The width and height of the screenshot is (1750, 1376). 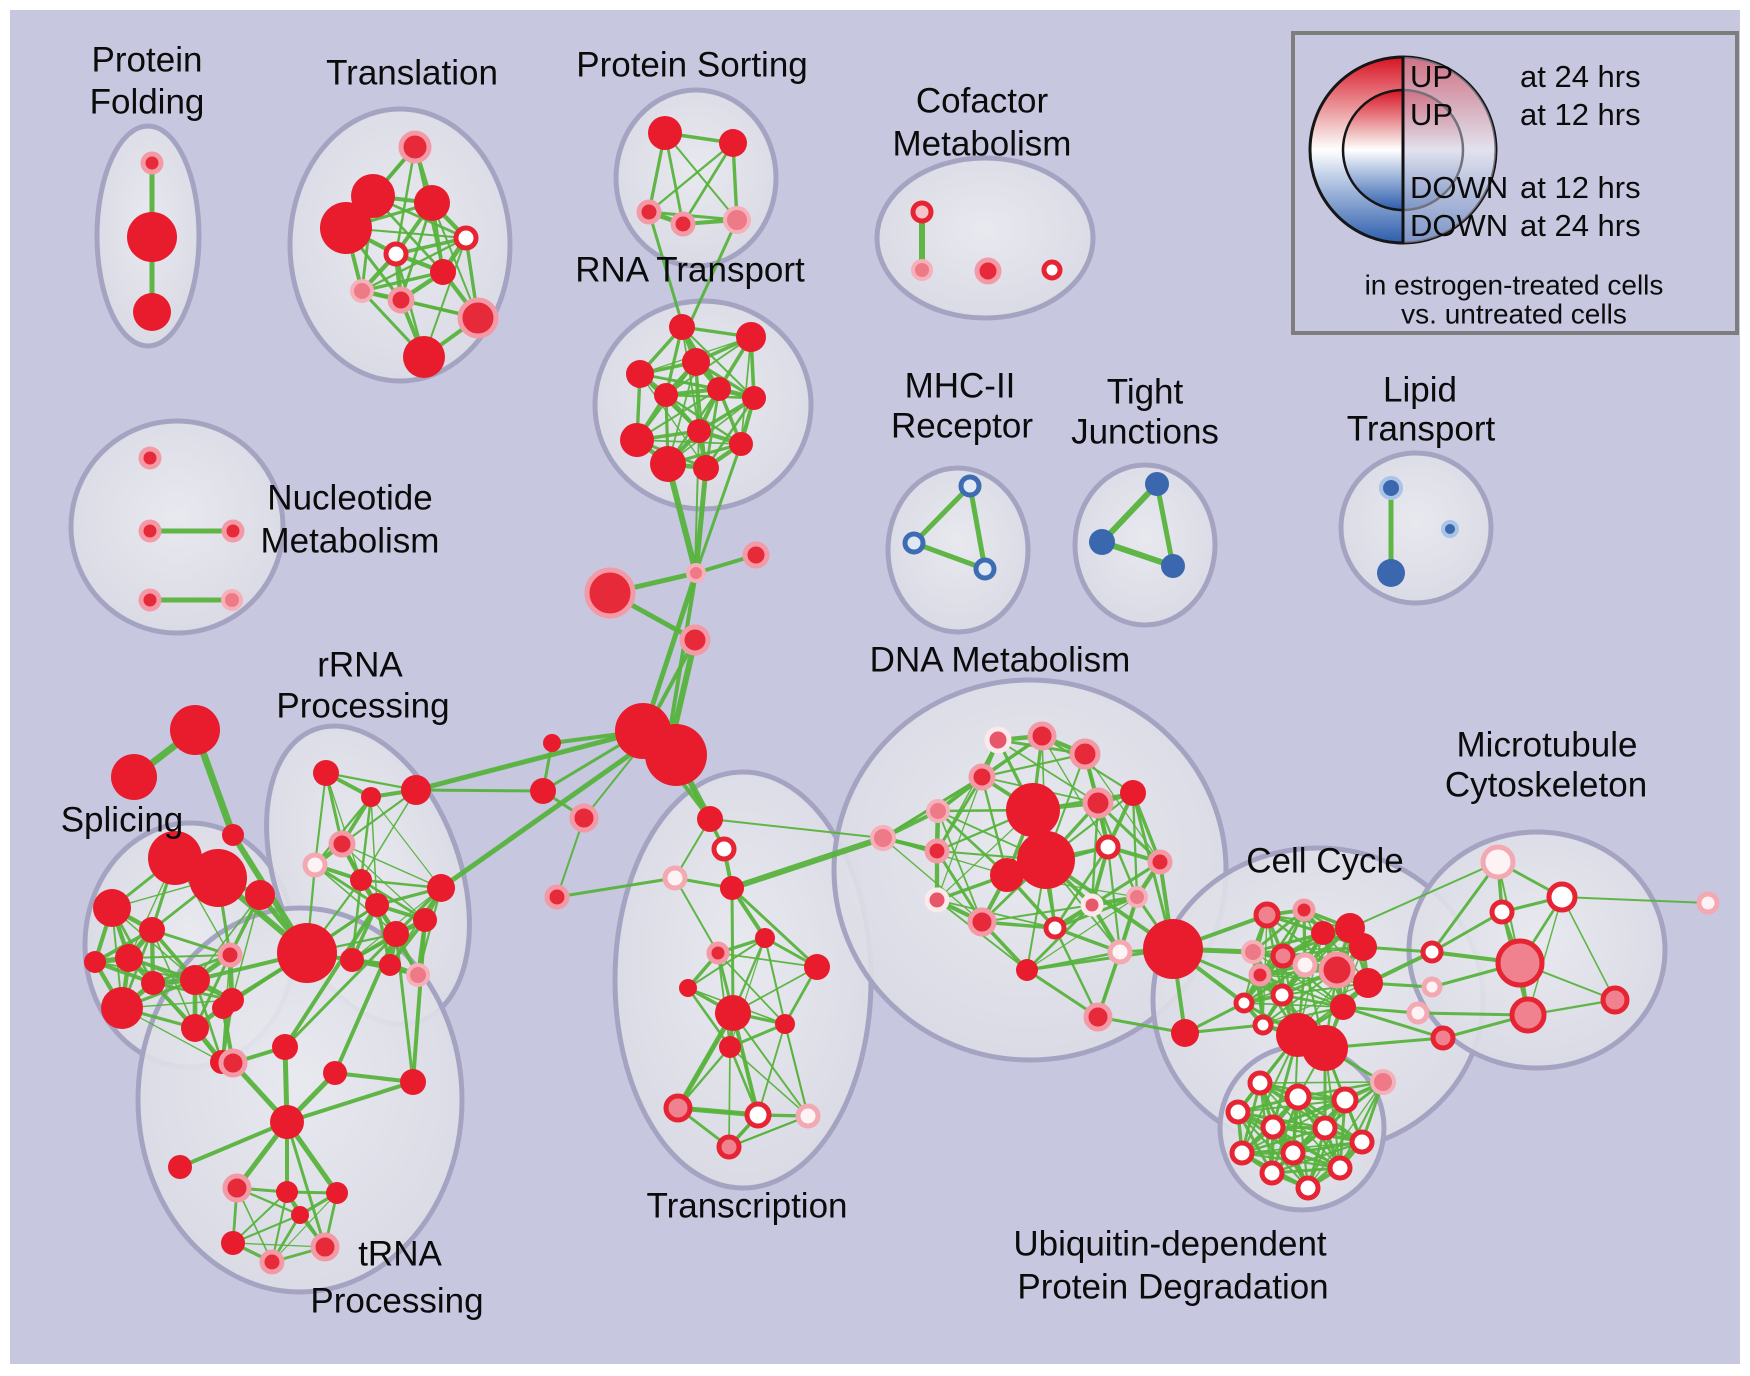 I want to click on legend-direction-label: DOWN, so click(x=1459, y=225).